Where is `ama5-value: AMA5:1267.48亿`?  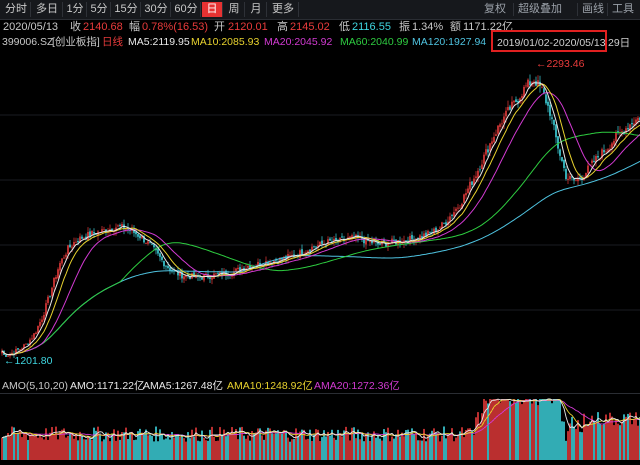
ama5-value: AMA5:1267.48亿 is located at coordinates (183, 386).